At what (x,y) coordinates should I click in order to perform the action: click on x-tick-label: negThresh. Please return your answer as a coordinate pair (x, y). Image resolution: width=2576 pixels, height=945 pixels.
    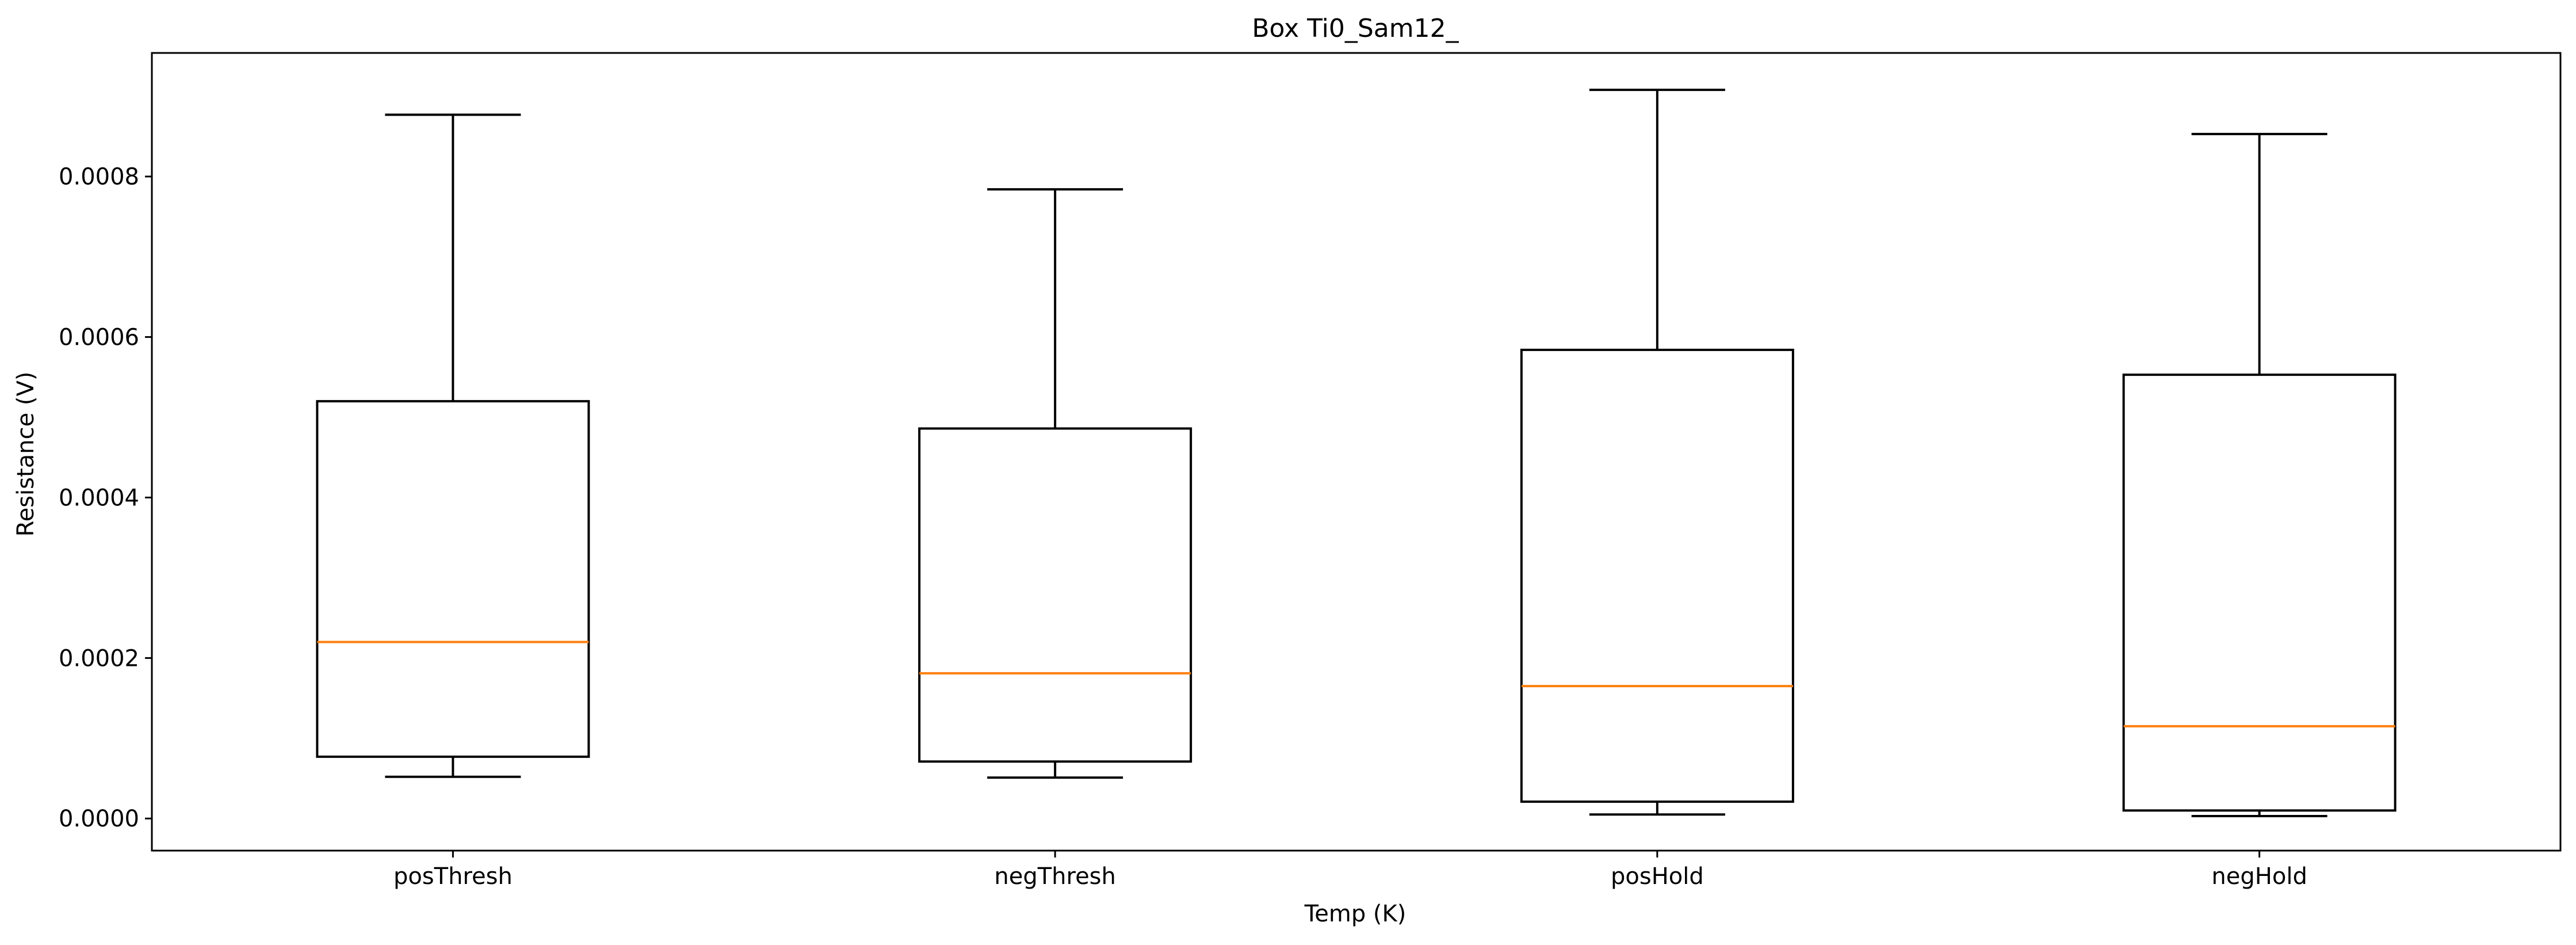
    Looking at the image, I should click on (1055, 876).